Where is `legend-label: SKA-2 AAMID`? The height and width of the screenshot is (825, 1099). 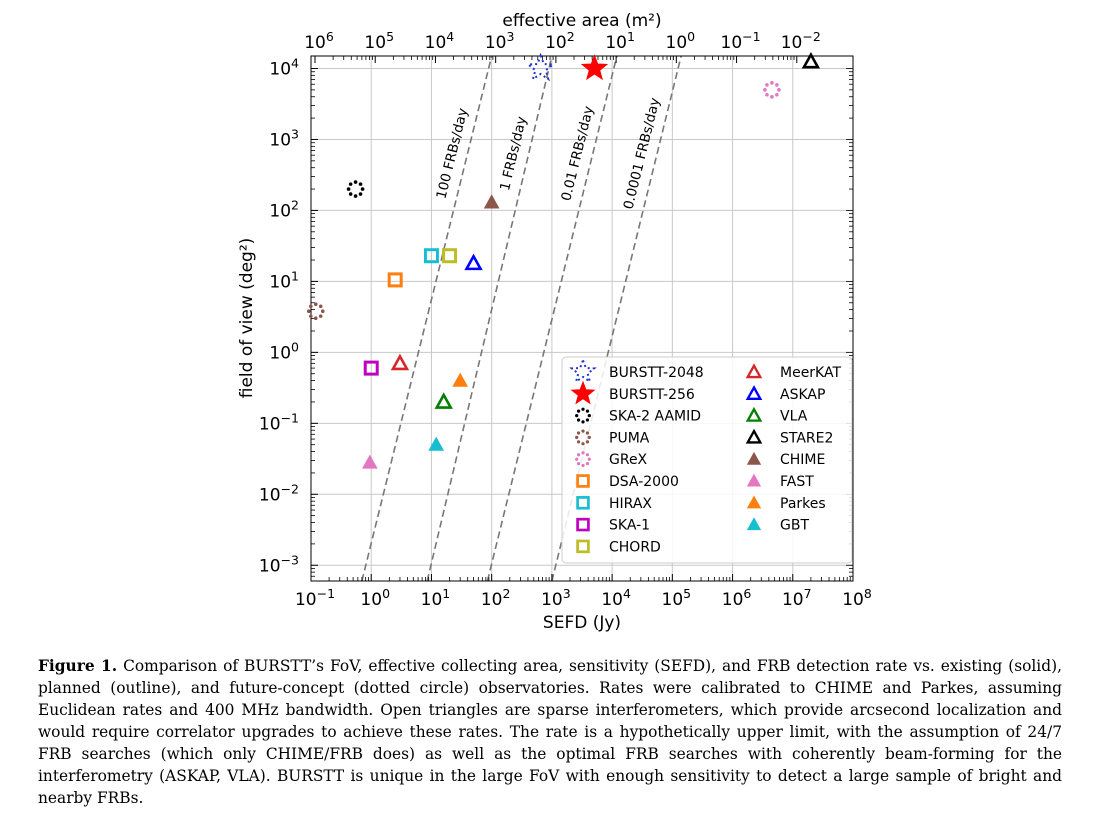 legend-label: SKA-2 AAMID is located at coordinates (655, 417).